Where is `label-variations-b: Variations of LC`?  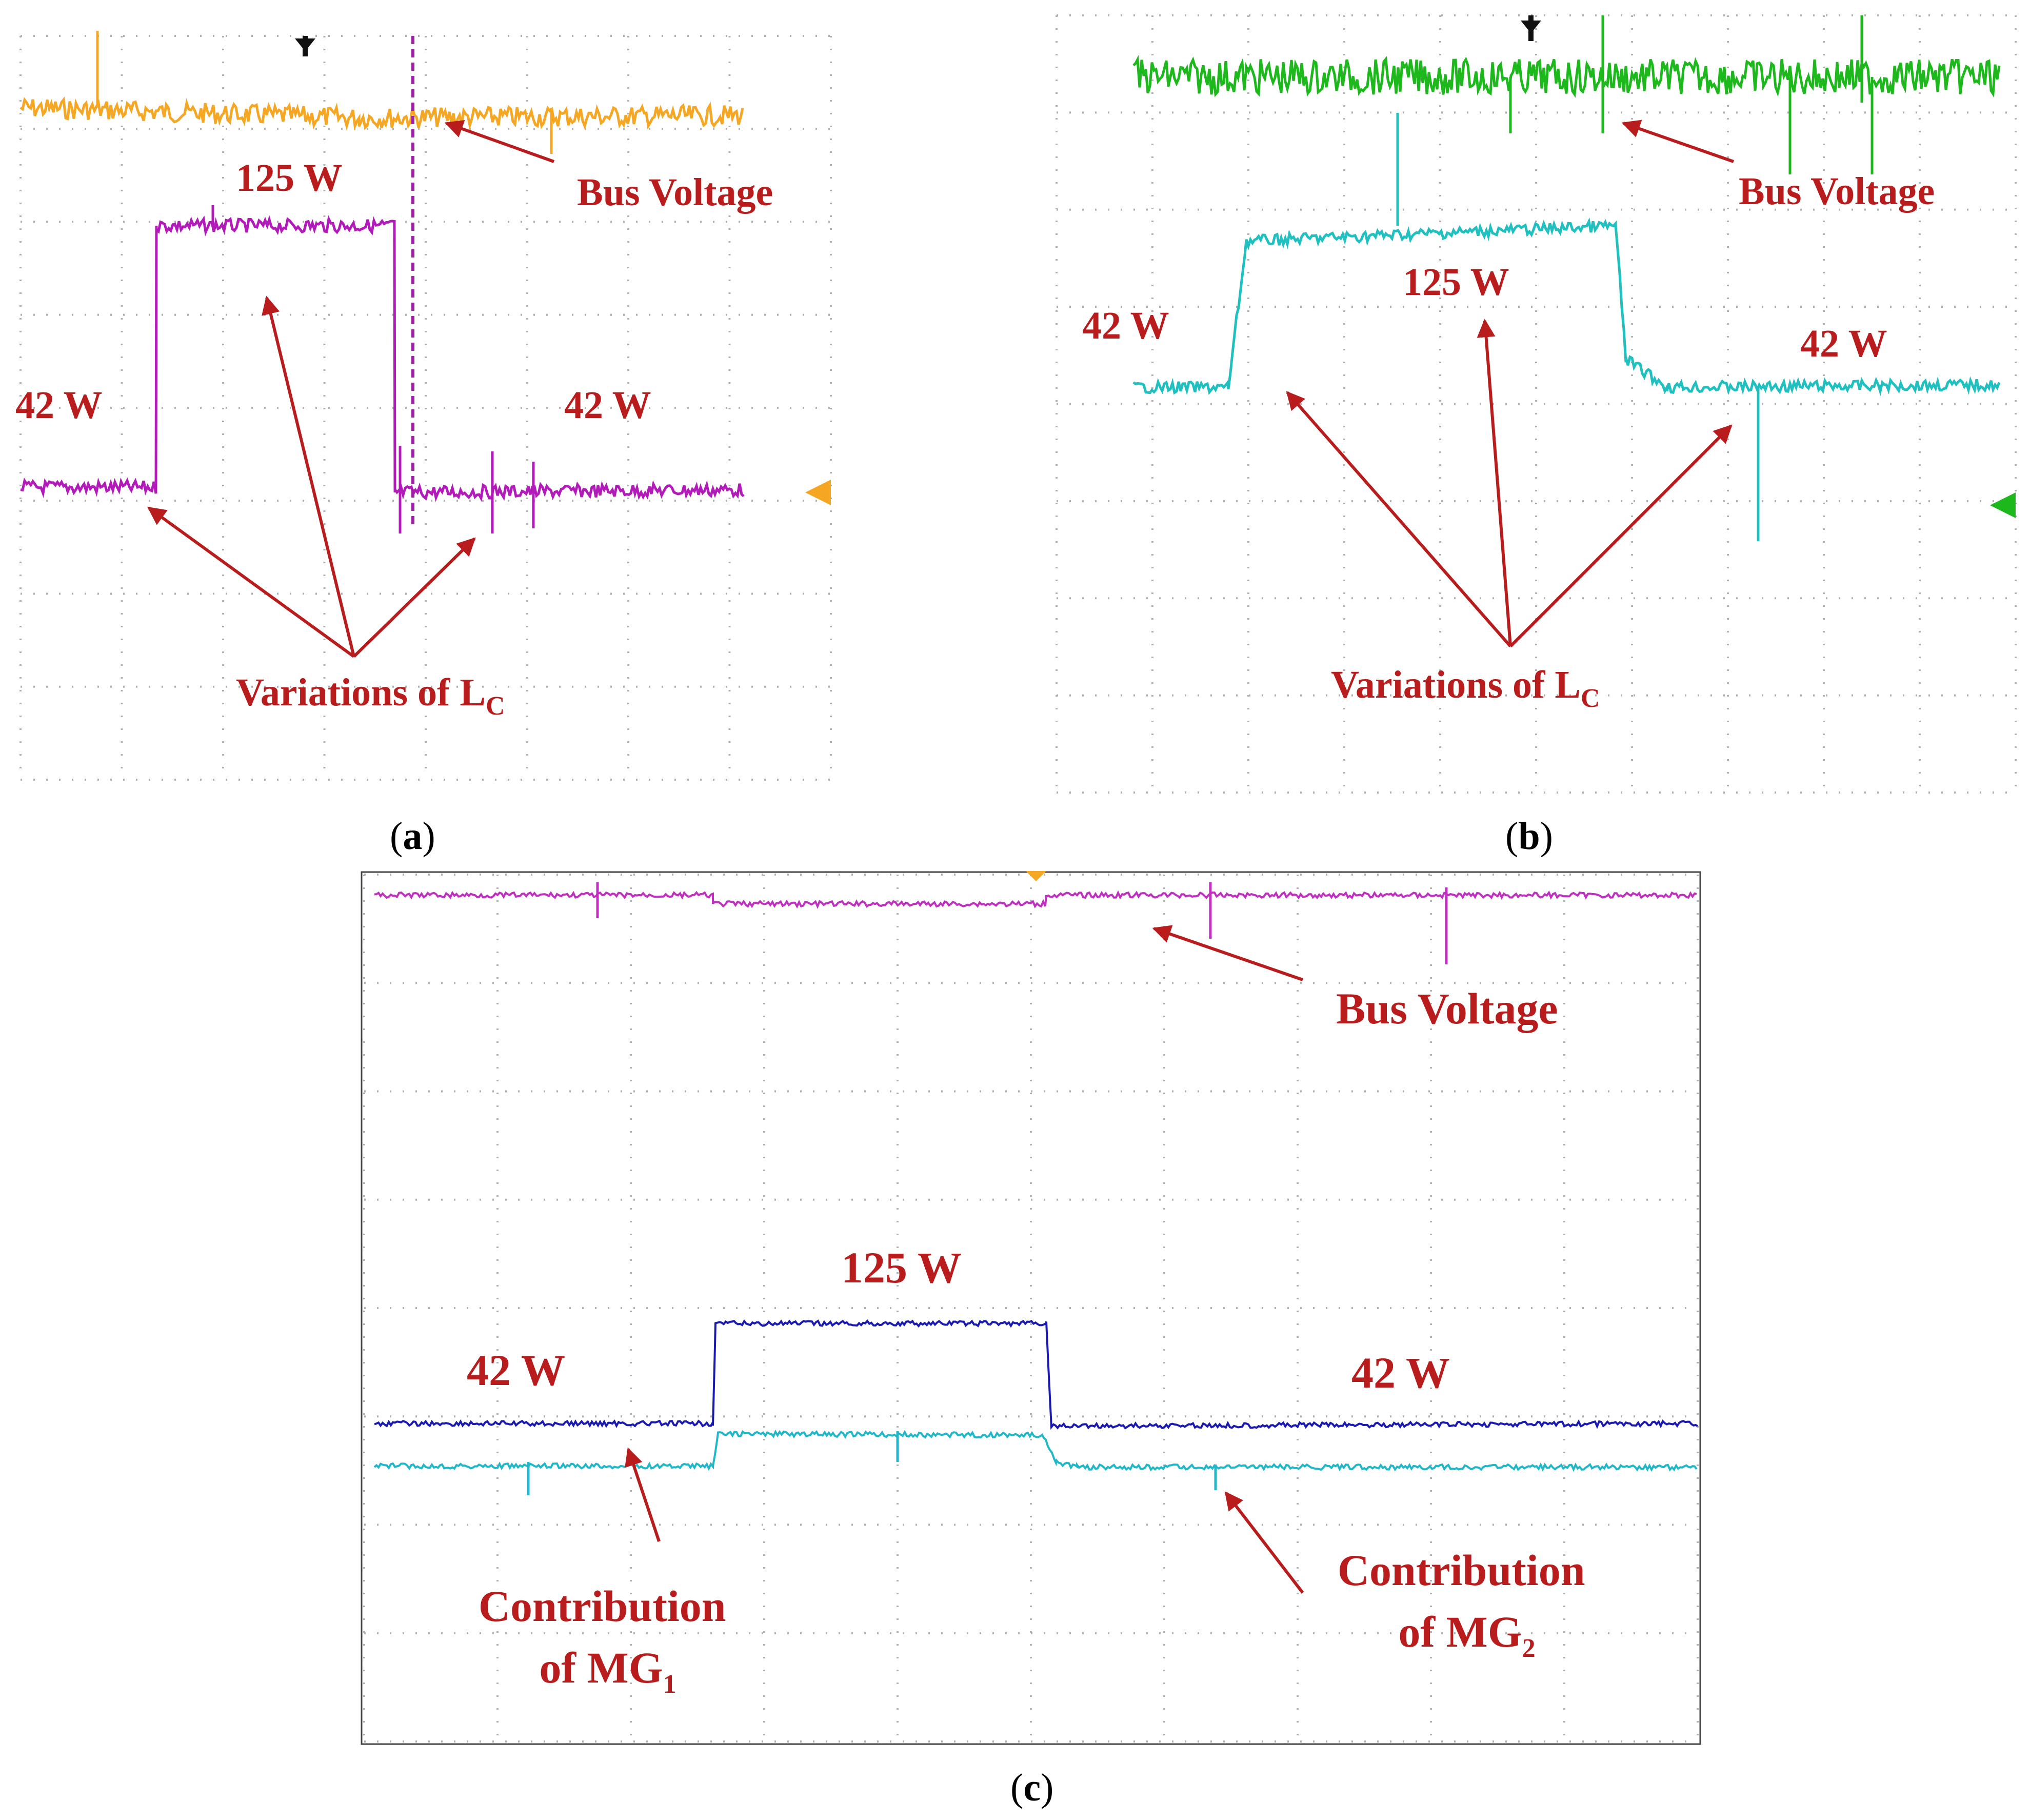 label-variations-b: Variations of LC is located at coordinates (1465, 688).